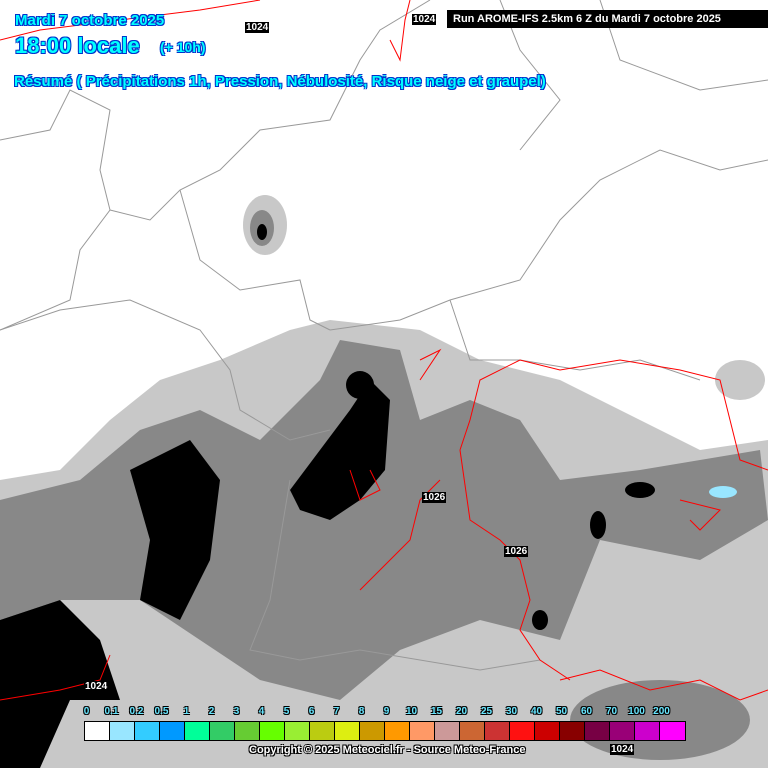 Image resolution: width=768 pixels, height=768 pixels. Describe the element at coordinates (486, 711) in the screenshot. I see `legend-label: 25` at that location.